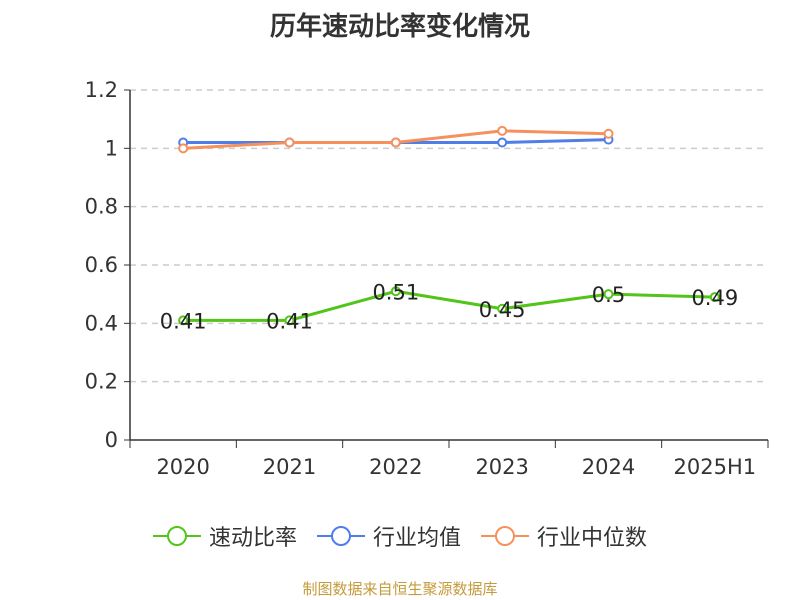 The width and height of the screenshot is (800, 600). I want to click on x-tick-label: 2025H1, so click(715, 467).